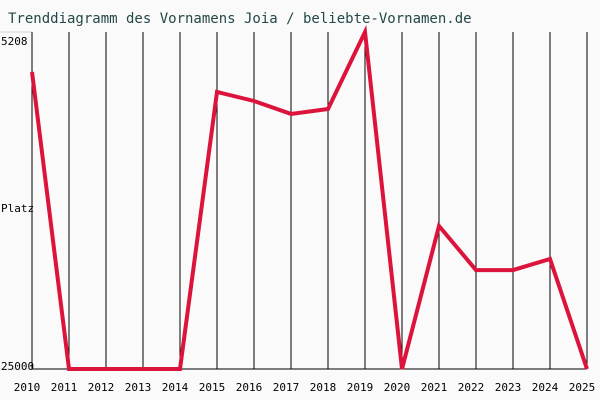  I want to click on x-tick-label: 2011, so click(64, 387).